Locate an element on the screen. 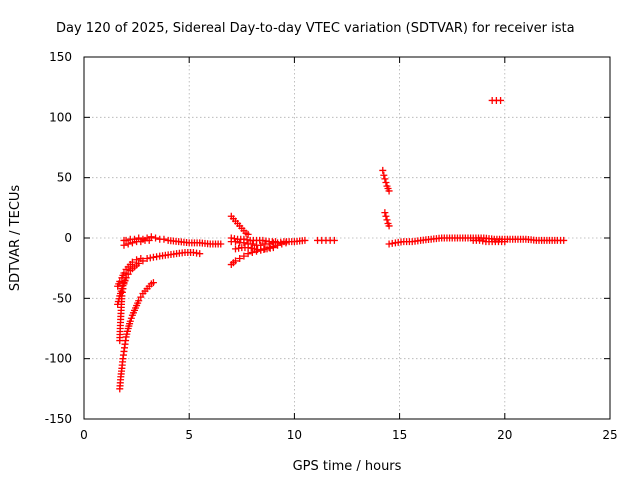 Image resolution: width=640 pixels, height=485 pixels. x-tick-label: 0 is located at coordinates (84, 435).